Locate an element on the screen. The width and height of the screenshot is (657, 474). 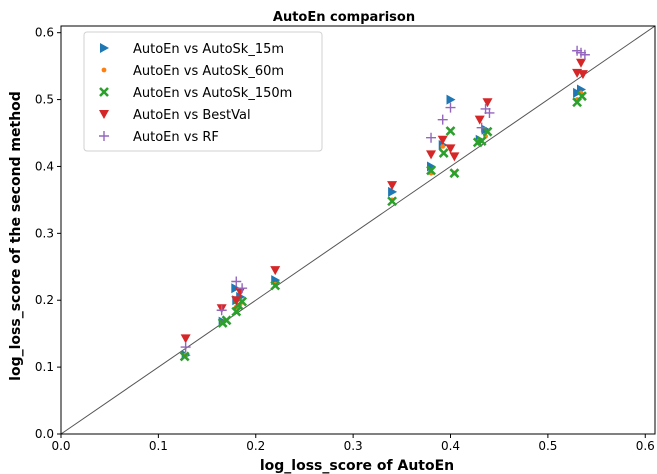
legend-label: AutoEn vs BestVal is located at coordinates (192, 115).